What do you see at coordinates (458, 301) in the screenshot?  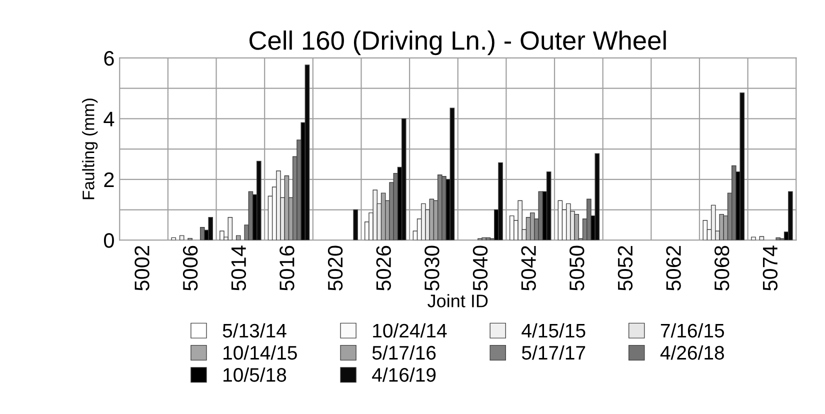 I see `x-axis-title: Joint ID` at bounding box center [458, 301].